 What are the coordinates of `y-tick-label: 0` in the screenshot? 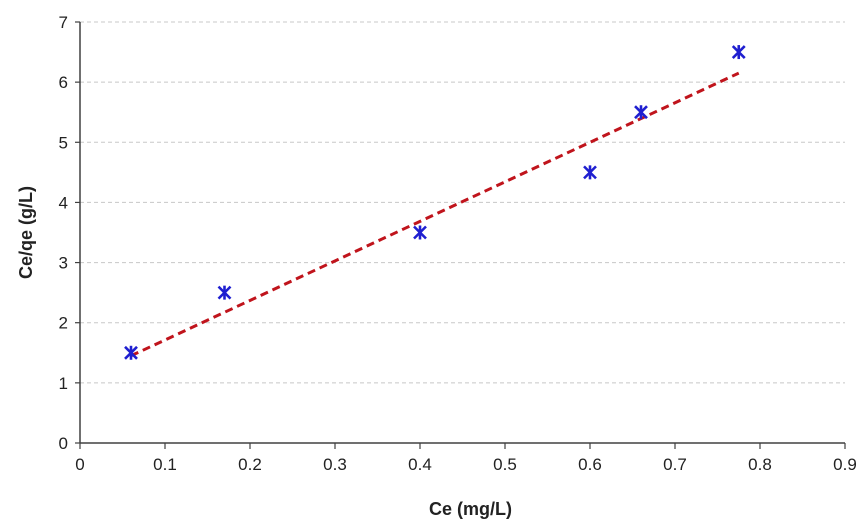 It's located at (63, 443).